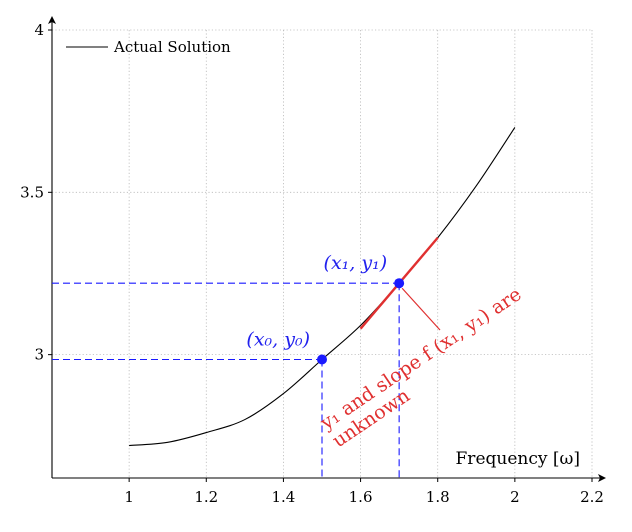 The image size is (632, 532). Describe the element at coordinates (602, 478) in the screenshot. I see `x-axis-arrow` at that location.